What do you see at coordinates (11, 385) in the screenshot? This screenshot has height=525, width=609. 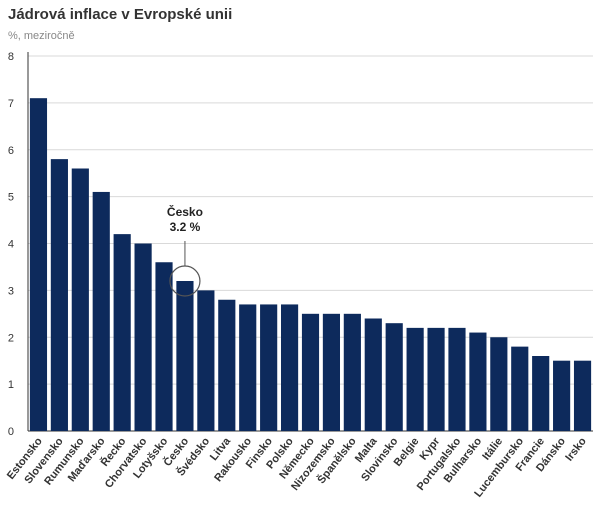 I see `y-tick-label: 1` at bounding box center [11, 385].